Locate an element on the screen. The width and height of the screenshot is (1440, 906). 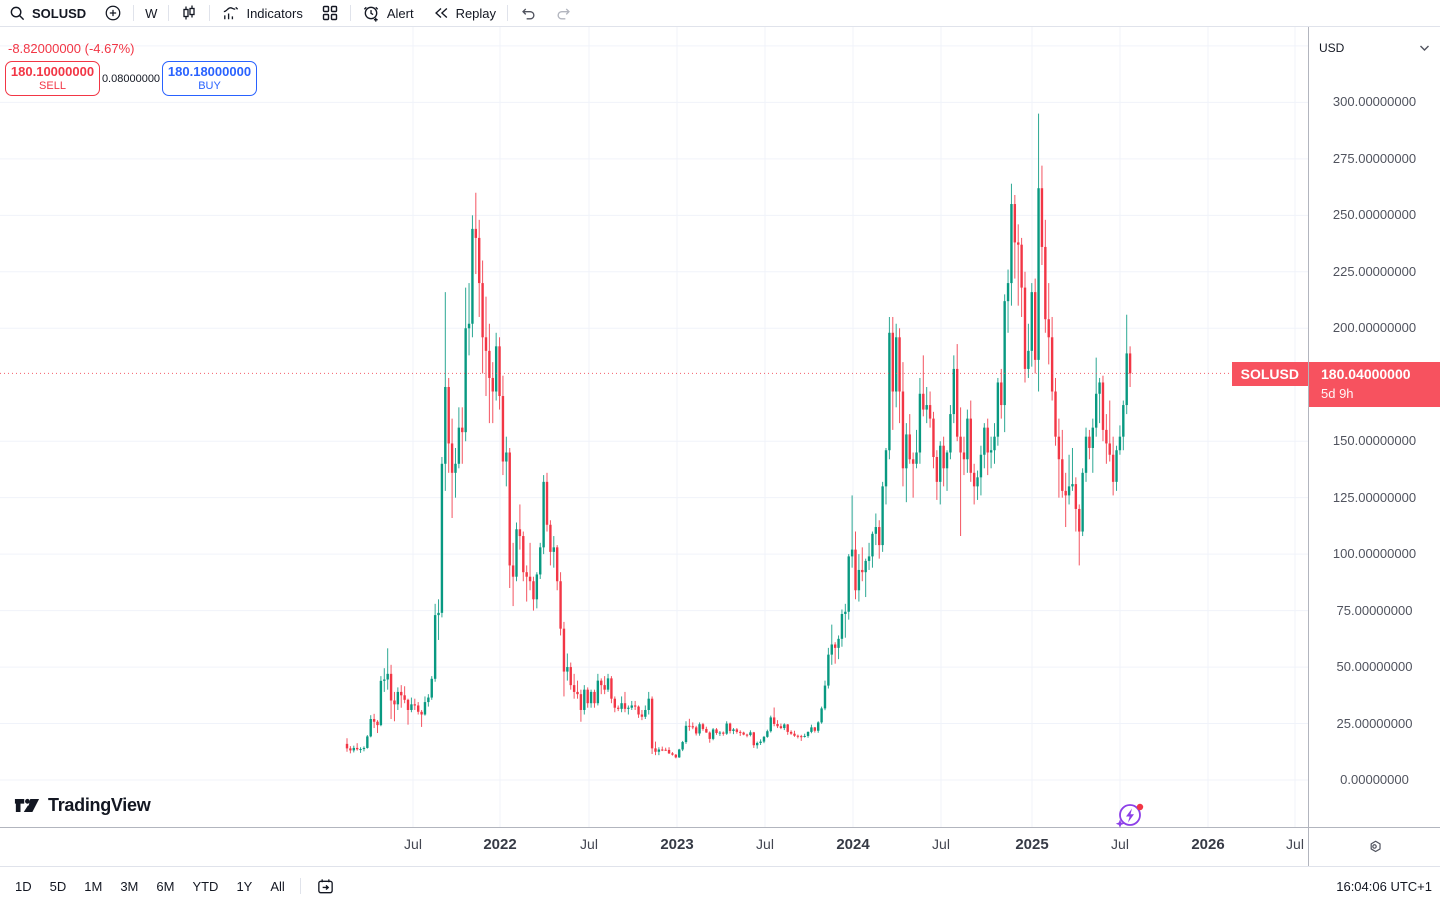
layout-grid-button is located at coordinates (330, 13).